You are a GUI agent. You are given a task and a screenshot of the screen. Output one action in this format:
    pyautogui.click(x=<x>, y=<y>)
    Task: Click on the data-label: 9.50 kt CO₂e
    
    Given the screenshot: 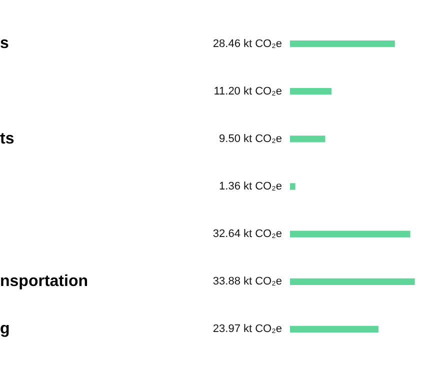 What is the action you would take?
    pyautogui.click(x=250, y=138)
    